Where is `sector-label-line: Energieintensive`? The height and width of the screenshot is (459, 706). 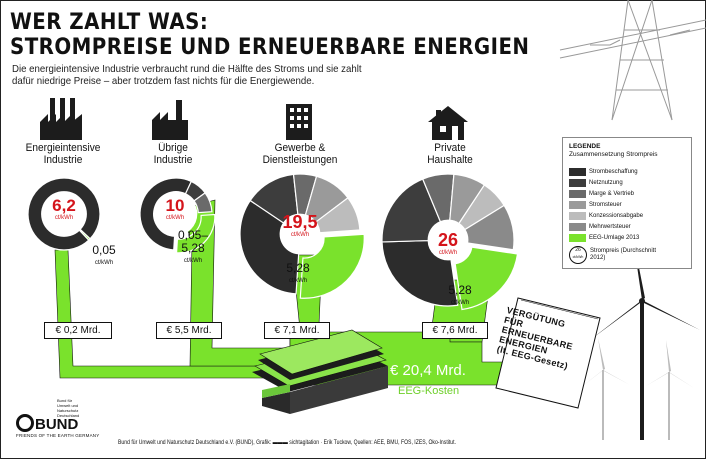
sector-label-line: Energieintensive is located at coordinates (63, 148).